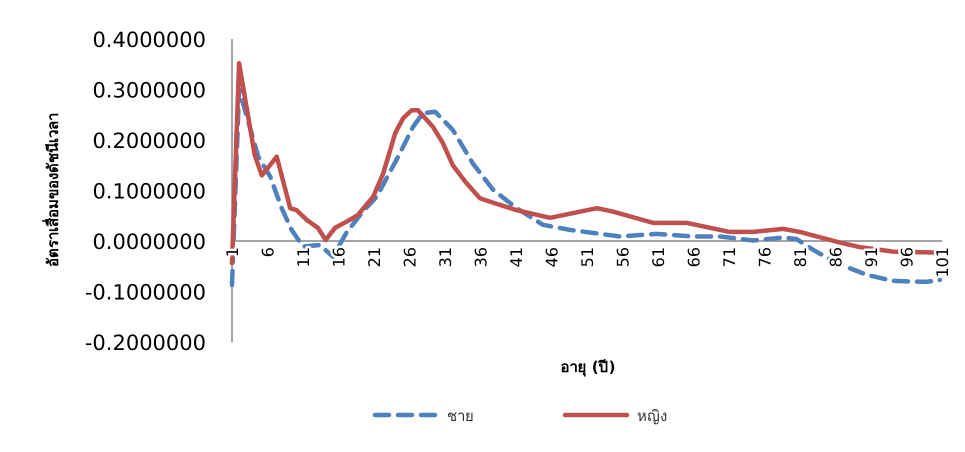 The height and width of the screenshot is (452, 965). What do you see at coordinates (658, 257) in the screenshot?
I see `x-tick-label: 61` at bounding box center [658, 257].